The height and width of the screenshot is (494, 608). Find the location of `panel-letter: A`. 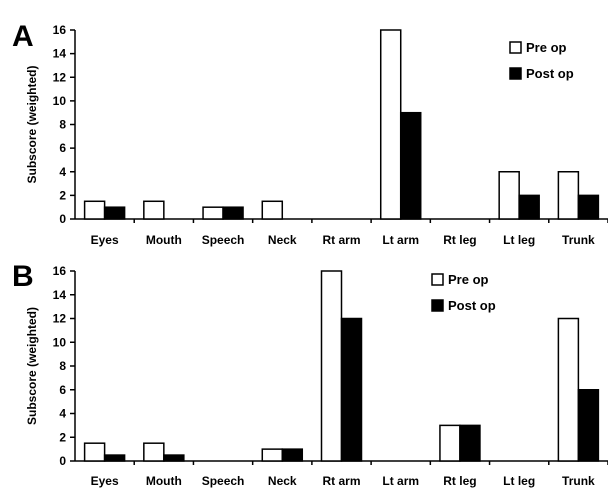

panel-letter: A is located at coordinates (23, 36).